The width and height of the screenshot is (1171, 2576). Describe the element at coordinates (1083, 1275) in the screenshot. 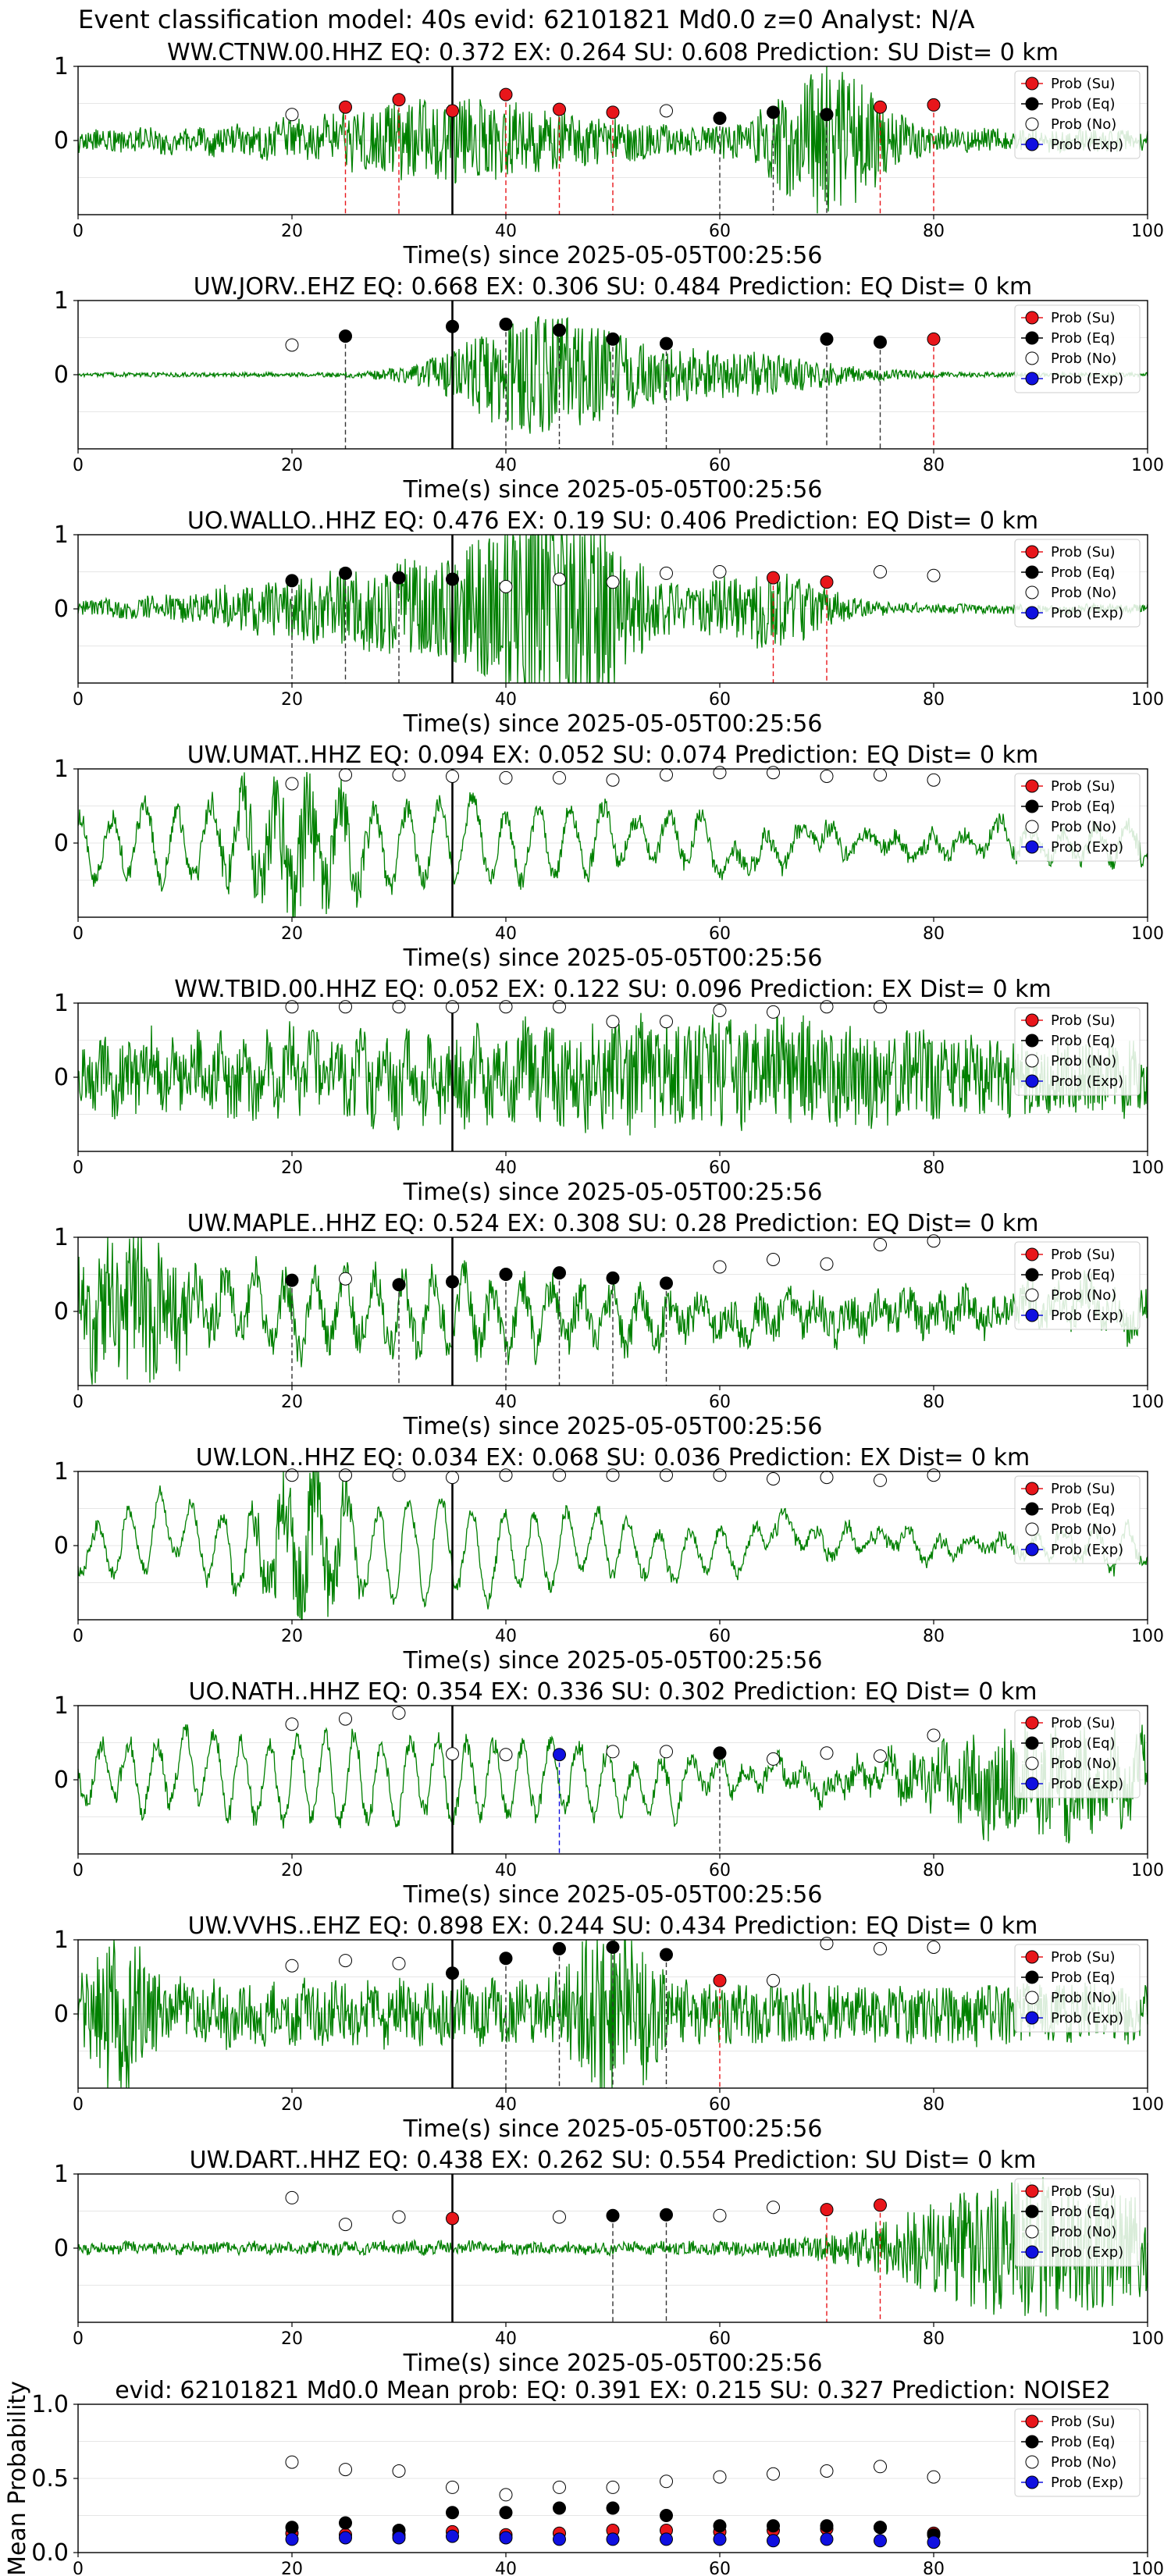

I see `panel-6-legend-label-eq: Prob (Eq)` at that location.